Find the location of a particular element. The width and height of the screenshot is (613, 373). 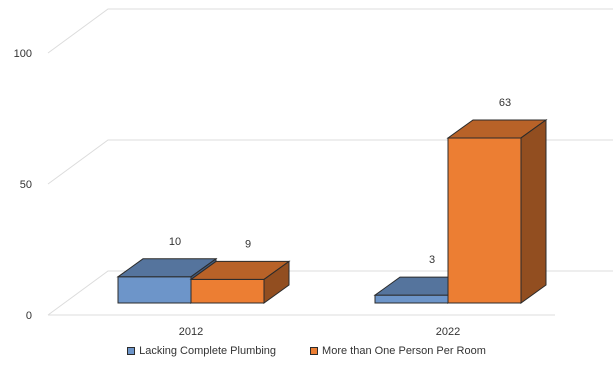

x-axis: 2012 2022 is located at coordinates (319, 332).